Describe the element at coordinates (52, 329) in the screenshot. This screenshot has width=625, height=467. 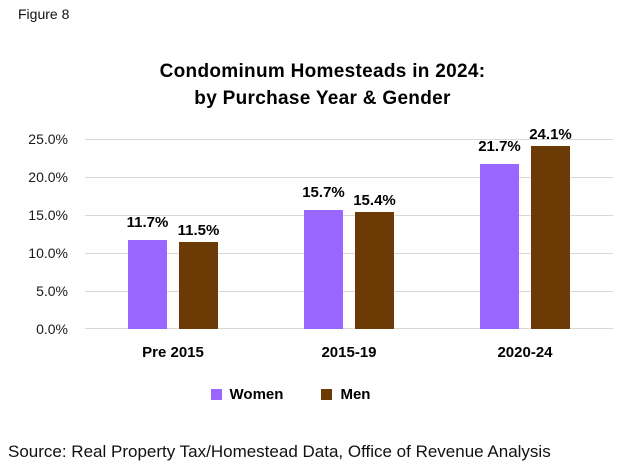
I see `y-tick-label: 0.0%` at that location.